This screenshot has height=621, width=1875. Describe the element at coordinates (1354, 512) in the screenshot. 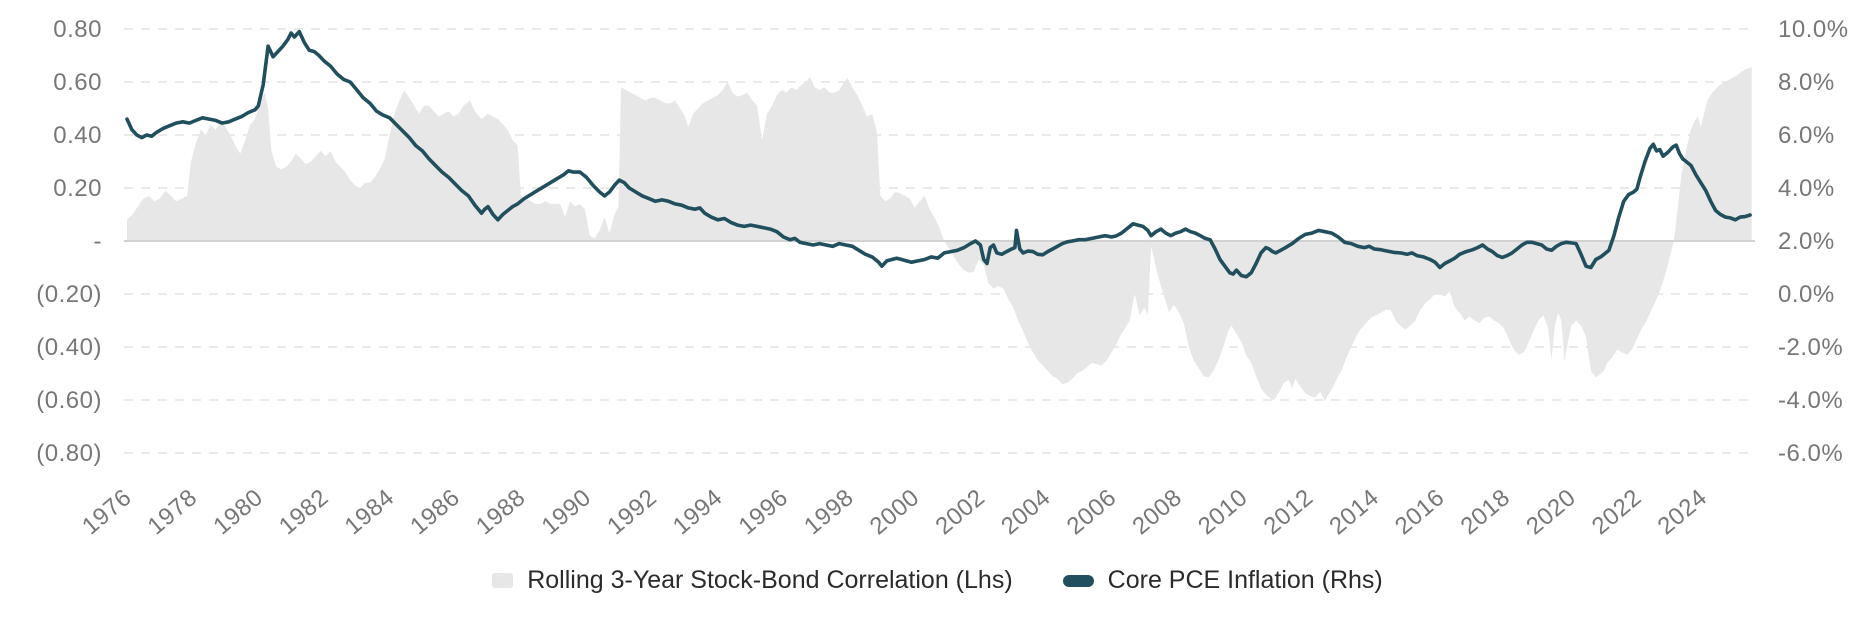

I see `x-axis-label: 2014` at that location.